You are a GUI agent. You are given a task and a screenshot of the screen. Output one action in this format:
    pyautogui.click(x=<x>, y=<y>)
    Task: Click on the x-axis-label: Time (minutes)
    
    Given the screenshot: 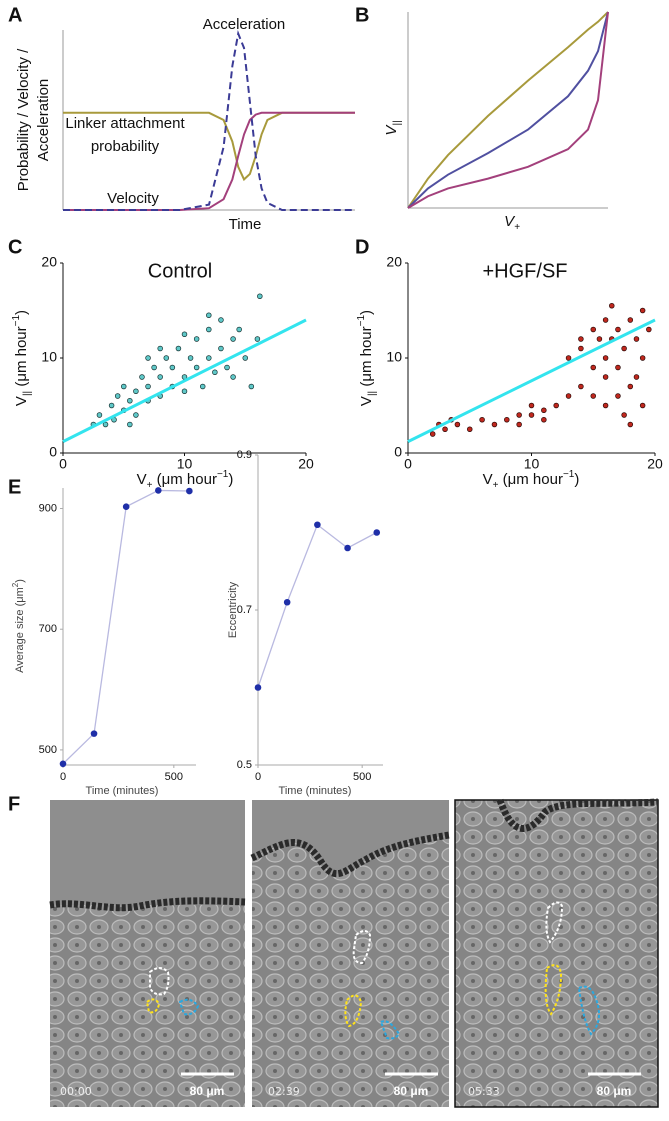 What is the action you would take?
    pyautogui.click(x=315, y=791)
    